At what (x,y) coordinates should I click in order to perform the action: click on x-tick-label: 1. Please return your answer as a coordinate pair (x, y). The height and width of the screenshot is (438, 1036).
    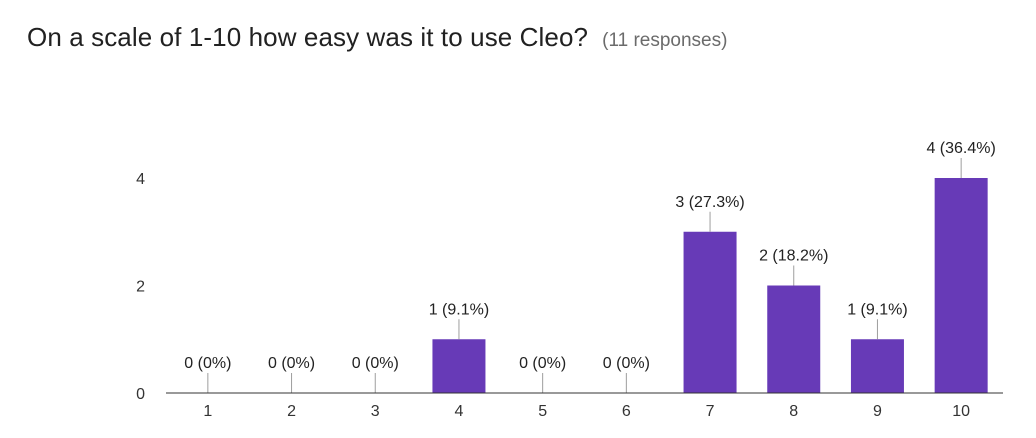
    Looking at the image, I should click on (207, 411).